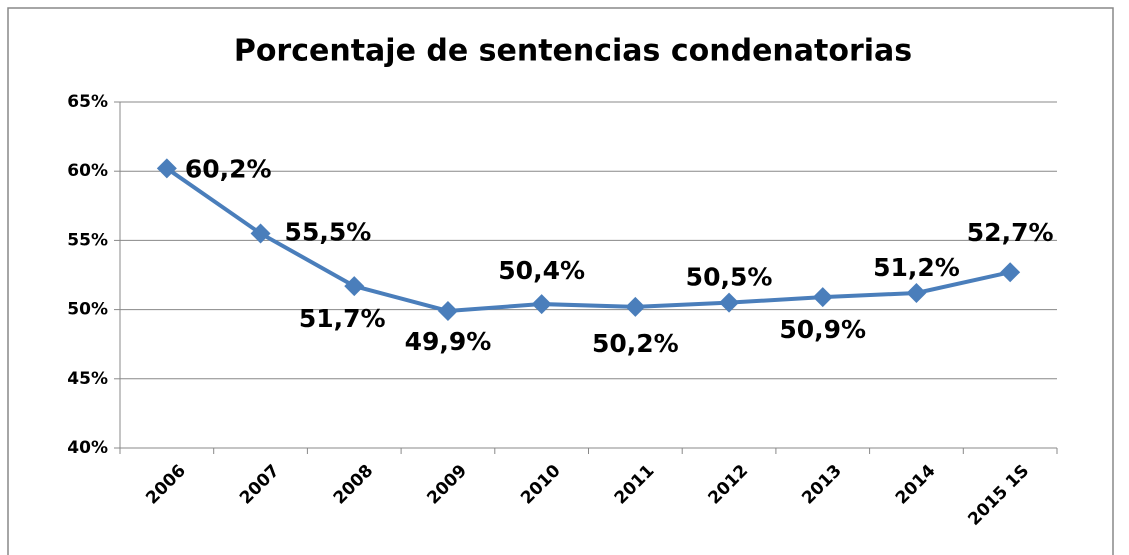  Describe the element at coordinates (87, 240) in the screenshot. I see `y-tick-label: 55%` at that location.